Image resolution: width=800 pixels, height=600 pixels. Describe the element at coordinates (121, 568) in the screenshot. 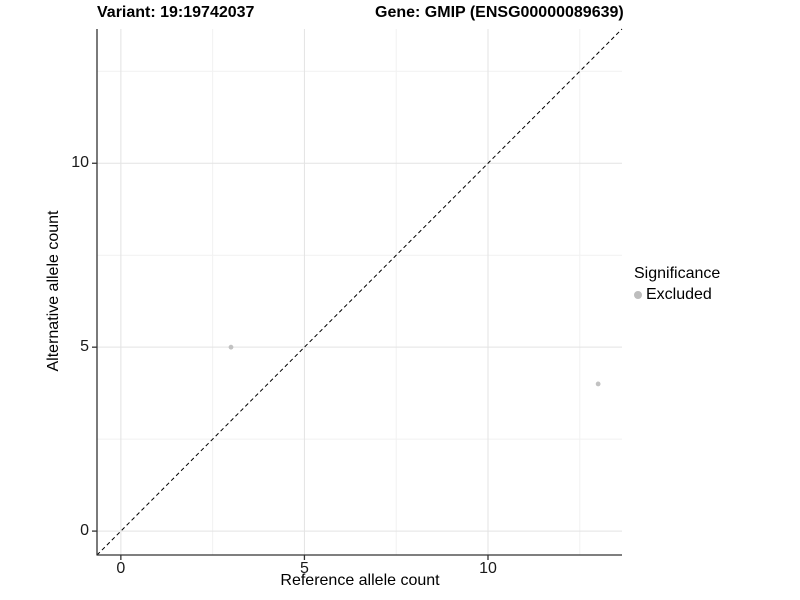

I see `x-tick-label: 0` at that location.